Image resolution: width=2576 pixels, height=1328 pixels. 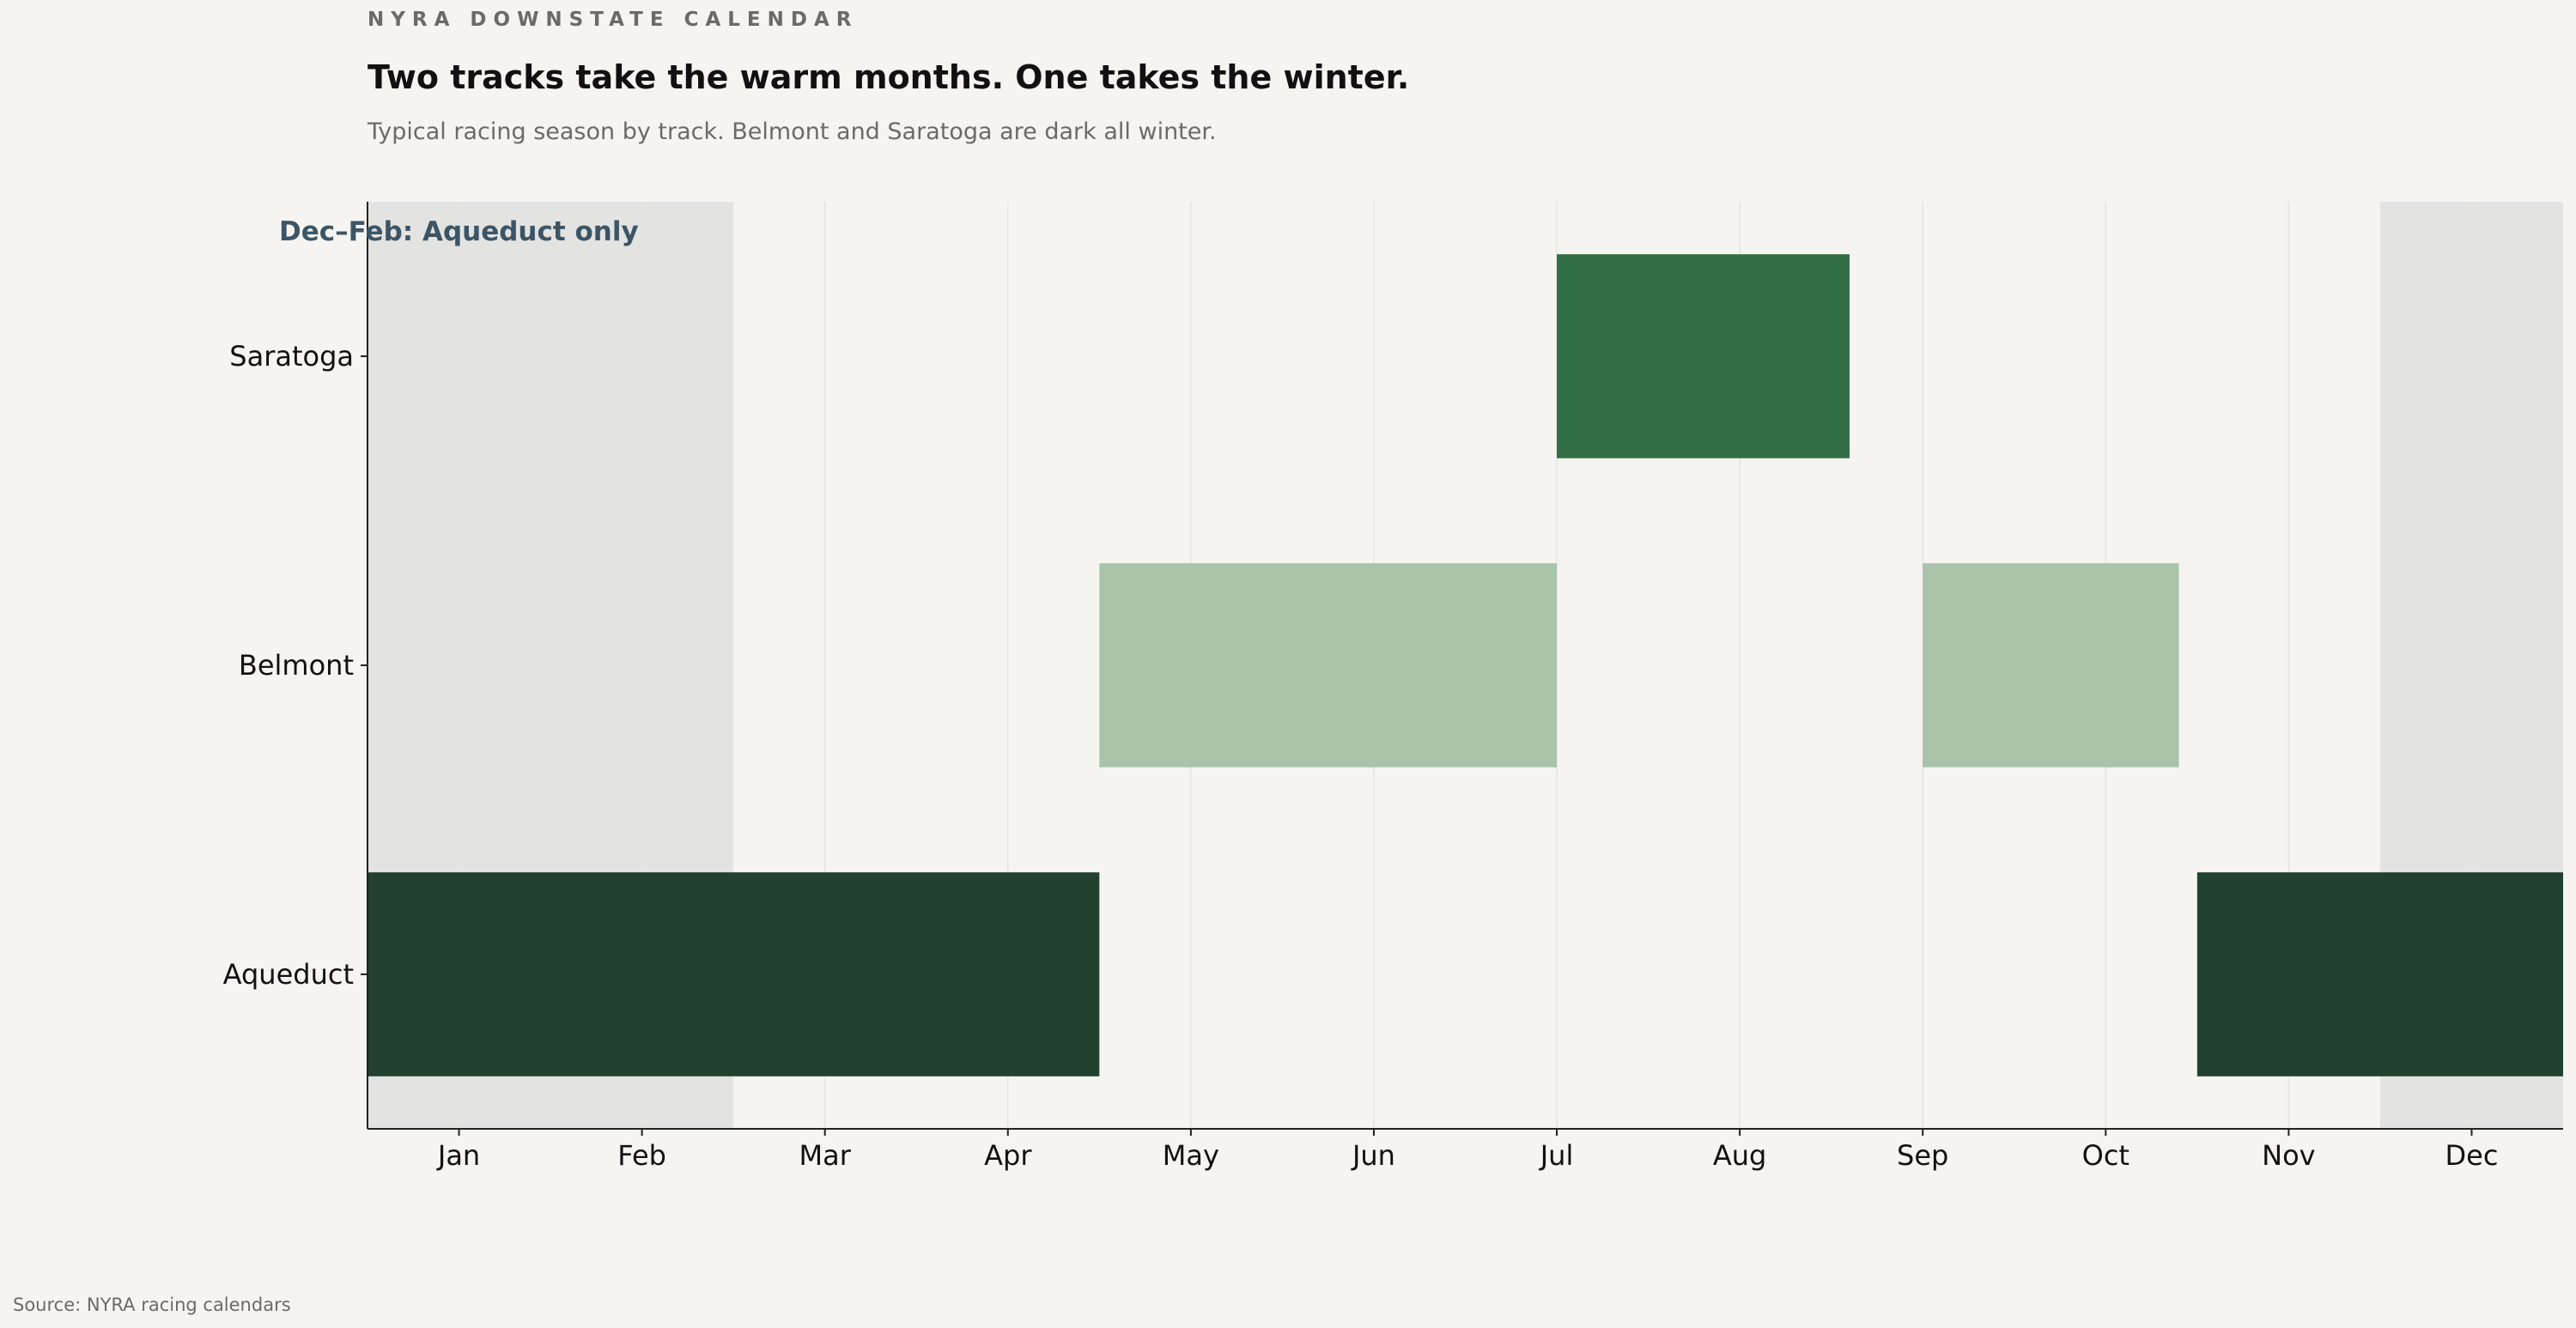 I want to click on x-tick-label-mar: Mar, so click(x=825, y=1155).